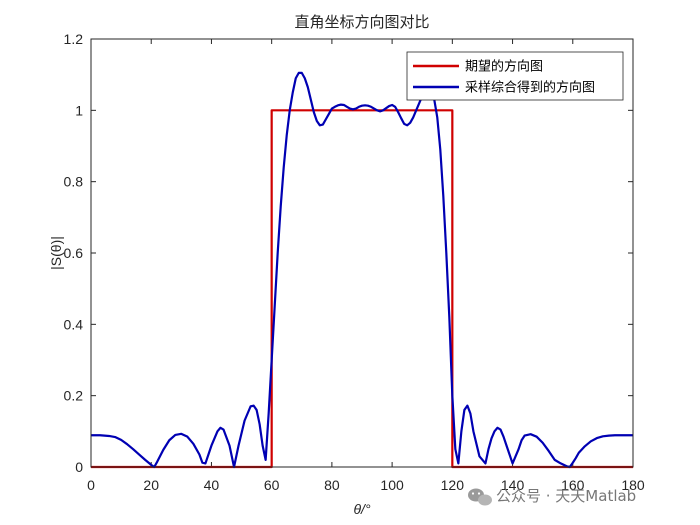  Describe the element at coordinates (332, 485) in the screenshot. I see `x-tick-label: 80` at that location.